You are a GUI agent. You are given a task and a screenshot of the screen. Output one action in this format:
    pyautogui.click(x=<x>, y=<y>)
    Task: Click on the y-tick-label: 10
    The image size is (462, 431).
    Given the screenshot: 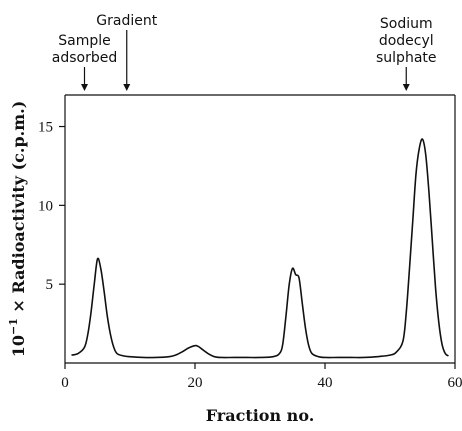 What is the action you would take?
    pyautogui.click(x=45, y=206)
    